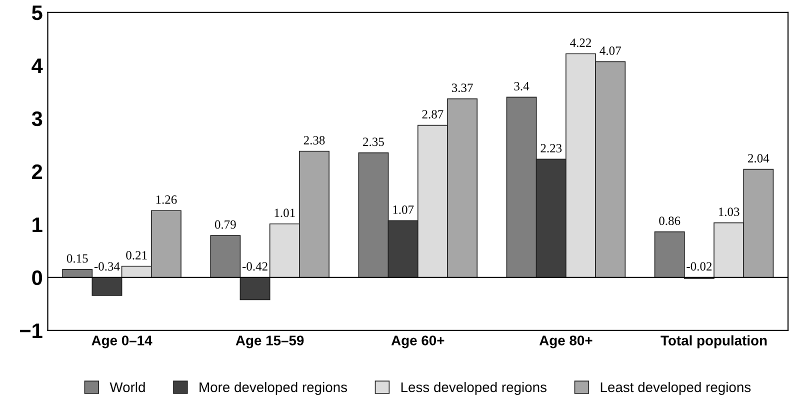 This screenshot has height=413, width=796. What do you see at coordinates (417, 342) in the screenshot?
I see `x-tick-label: Age 60+` at bounding box center [417, 342].